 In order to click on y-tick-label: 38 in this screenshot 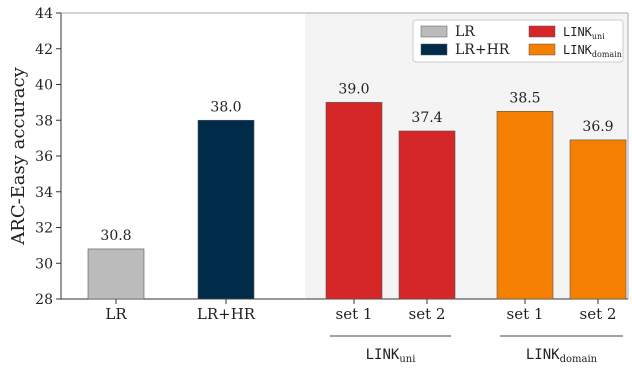, I will do `click(44, 121)`.